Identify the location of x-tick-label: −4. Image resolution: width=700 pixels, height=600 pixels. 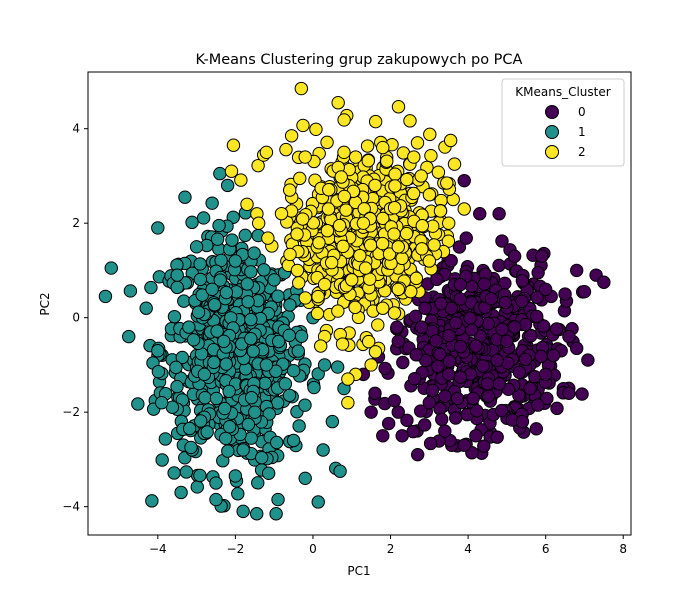
(158, 549).